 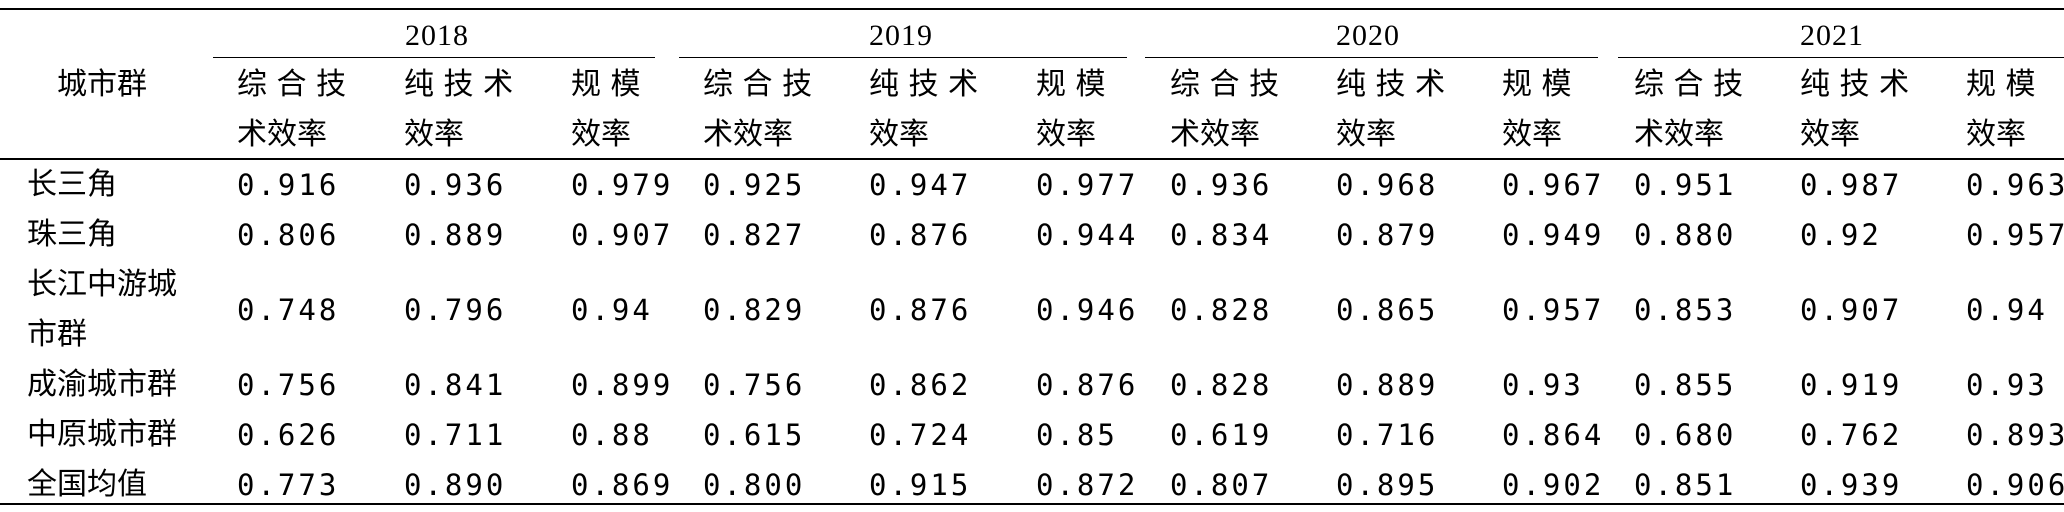 What do you see at coordinates (2015, 435) in the screenshot?
I see `table-cell: 0.893` at bounding box center [2015, 435].